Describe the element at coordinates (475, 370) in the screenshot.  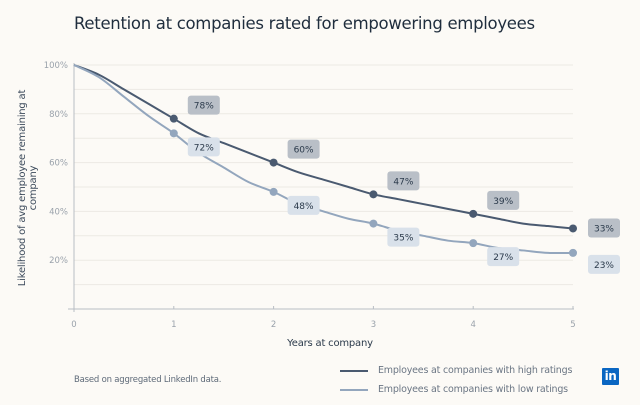
I see `legend-label-high: Employees at companies with high ratings` at that location.